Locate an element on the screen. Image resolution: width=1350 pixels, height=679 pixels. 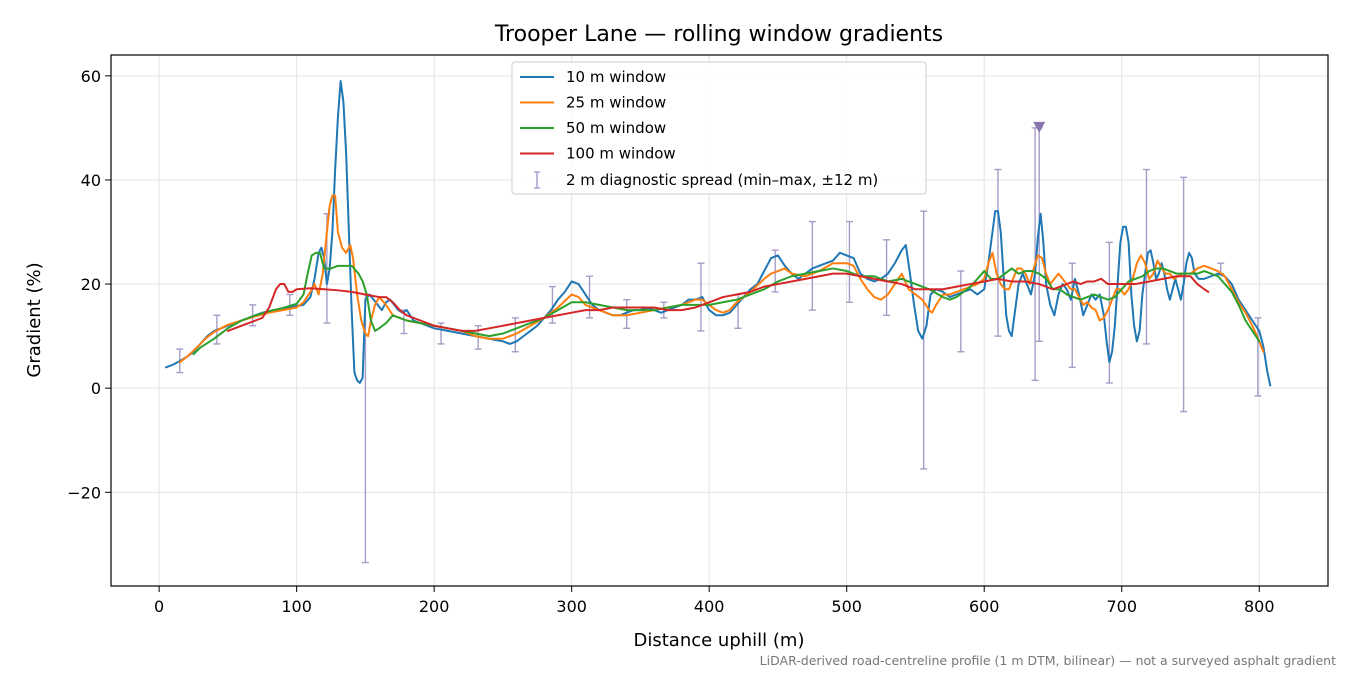
peak-marker is located at coordinates (1039, 127).